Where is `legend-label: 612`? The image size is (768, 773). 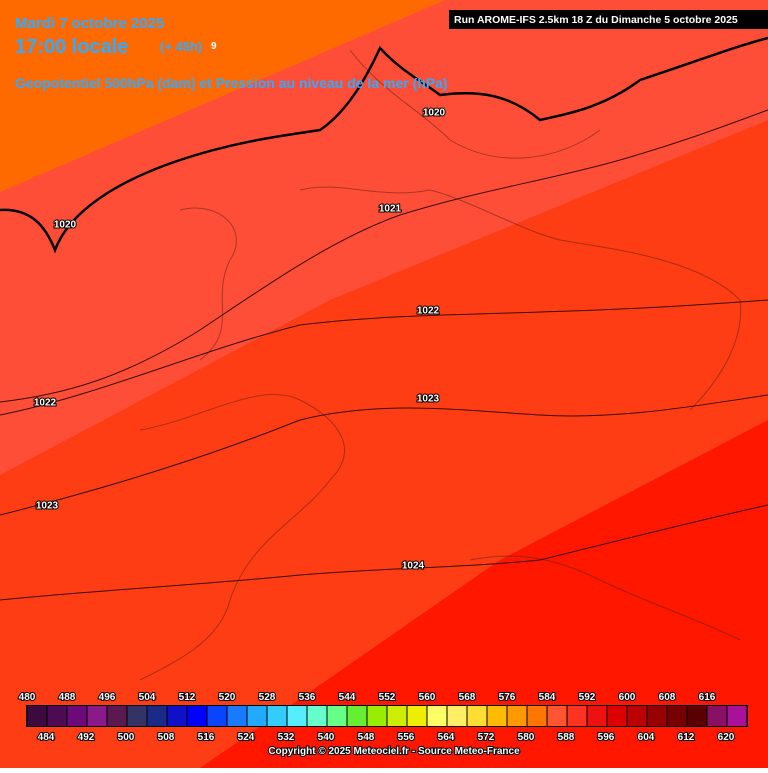
legend-label: 612 is located at coordinates (686, 737).